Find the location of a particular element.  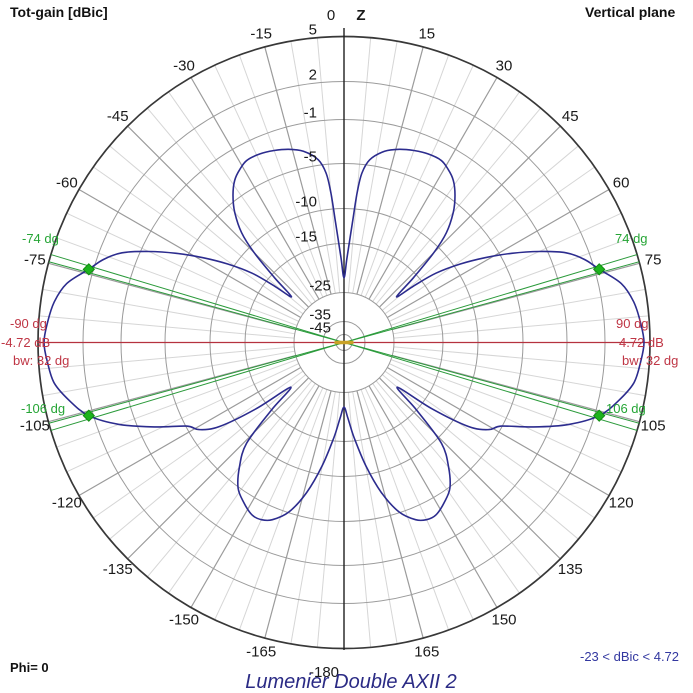

angle-label--60: -60 is located at coordinates (67, 183).